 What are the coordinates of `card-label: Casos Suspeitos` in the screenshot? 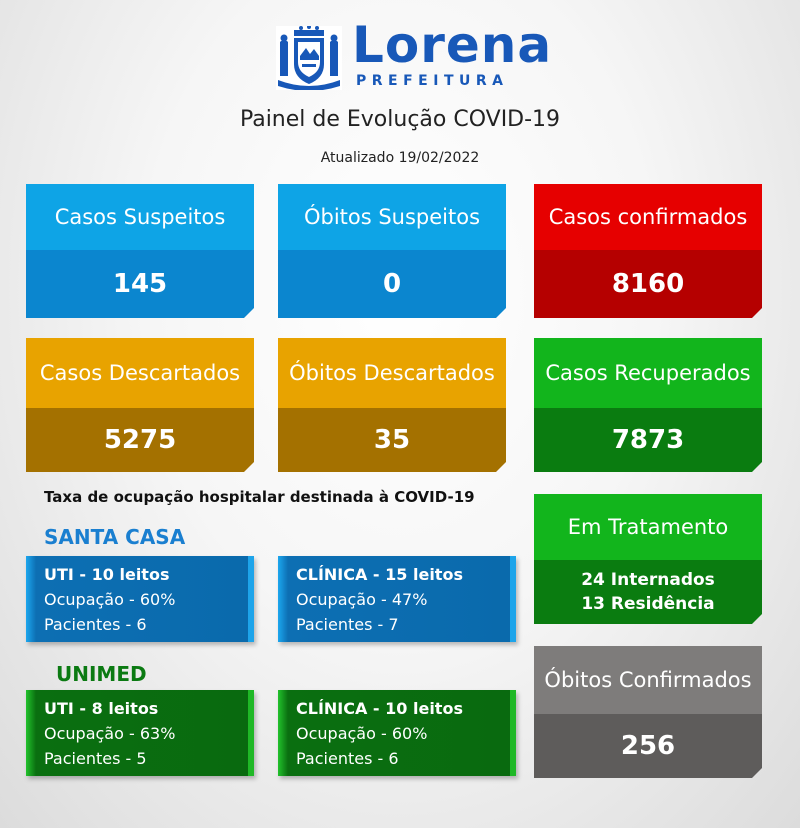 It's located at (140, 217).